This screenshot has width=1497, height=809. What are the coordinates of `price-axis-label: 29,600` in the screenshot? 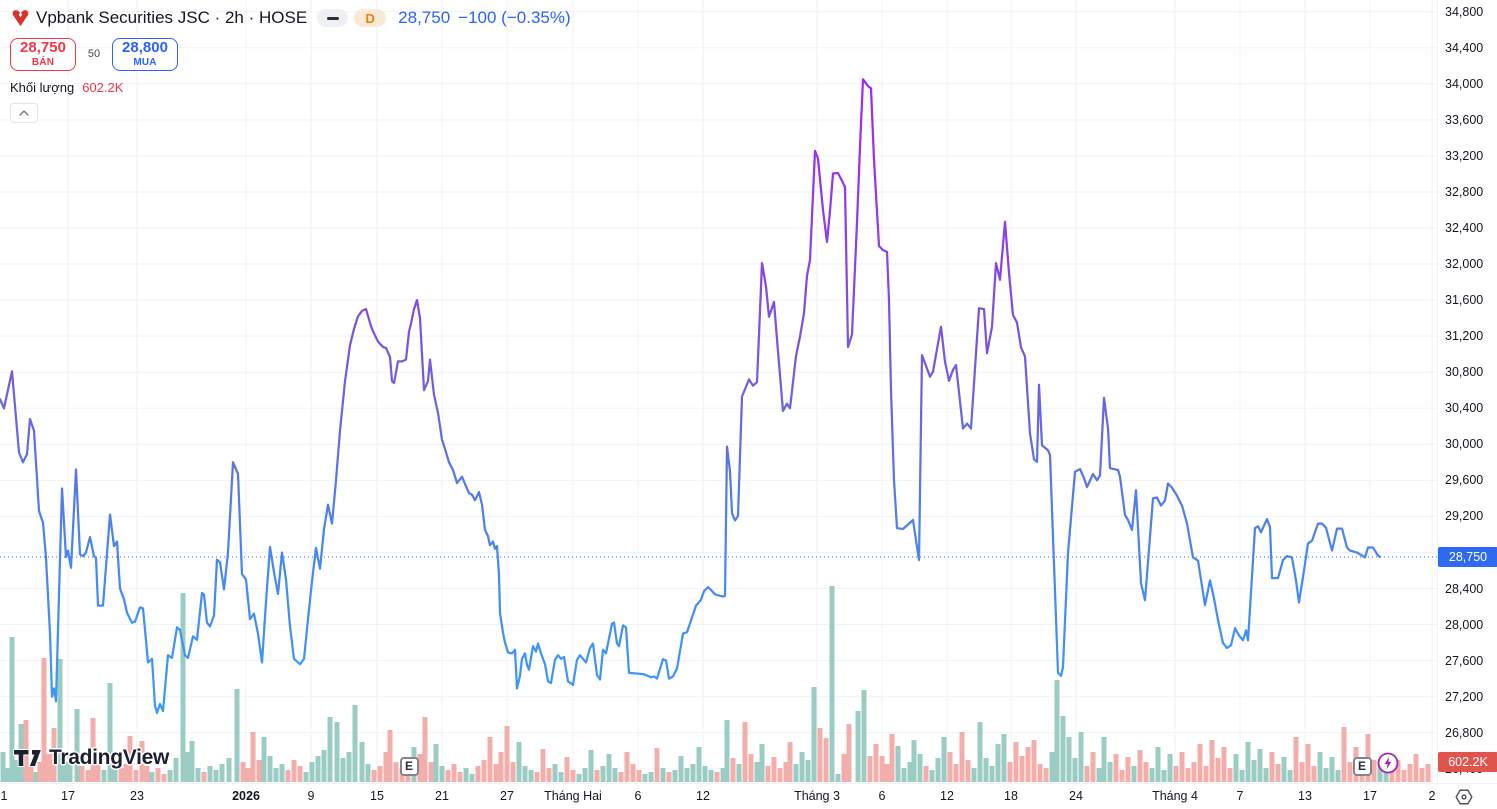 It's located at (1464, 480).